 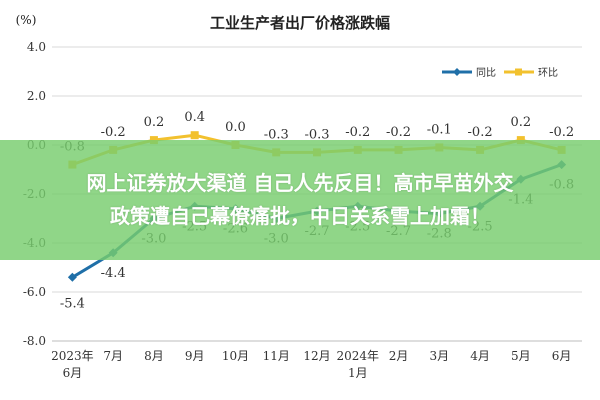 I want to click on x-tick-label: 2023年, so click(x=72, y=356).